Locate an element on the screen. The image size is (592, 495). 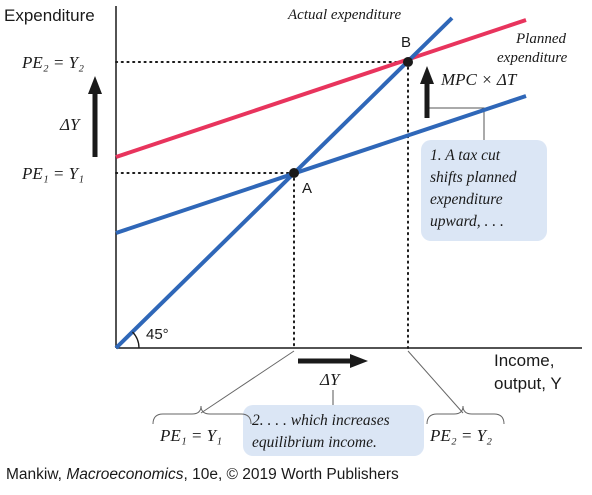
callout-income-box is located at coordinates (333, 430).